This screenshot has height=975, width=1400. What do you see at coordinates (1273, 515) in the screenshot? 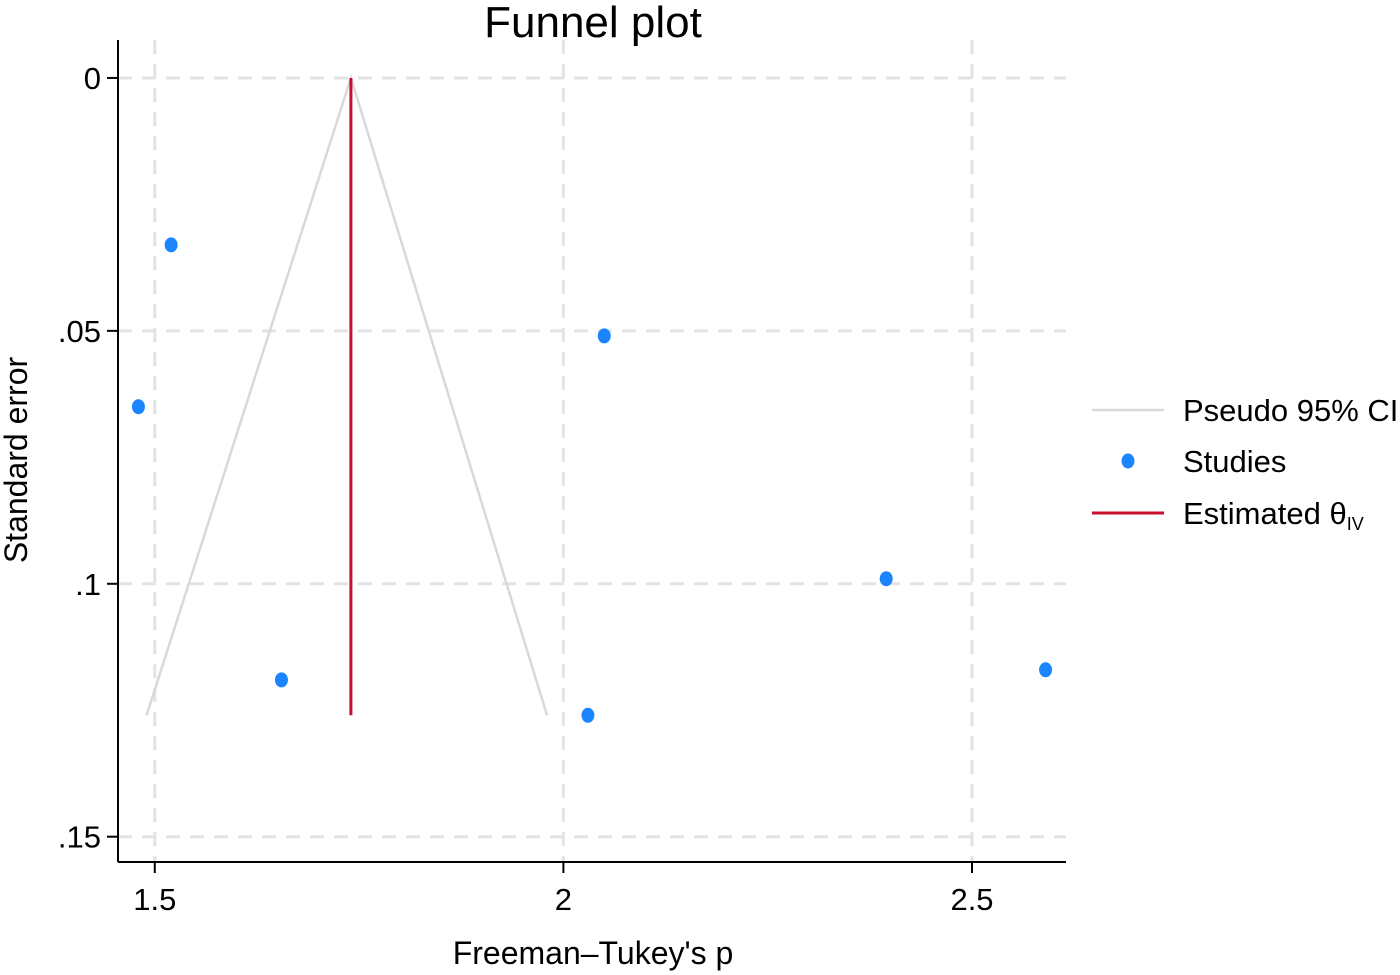
I see `legend-label-estimated-iv: Estimated θIV` at bounding box center [1273, 515].